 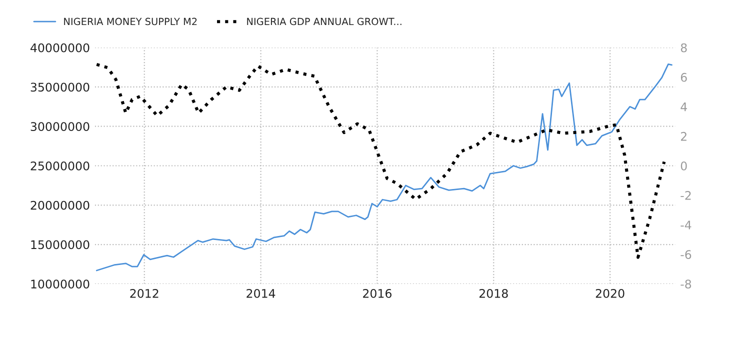 I want to click on y2-tick-label: 6, so click(x=683, y=77).